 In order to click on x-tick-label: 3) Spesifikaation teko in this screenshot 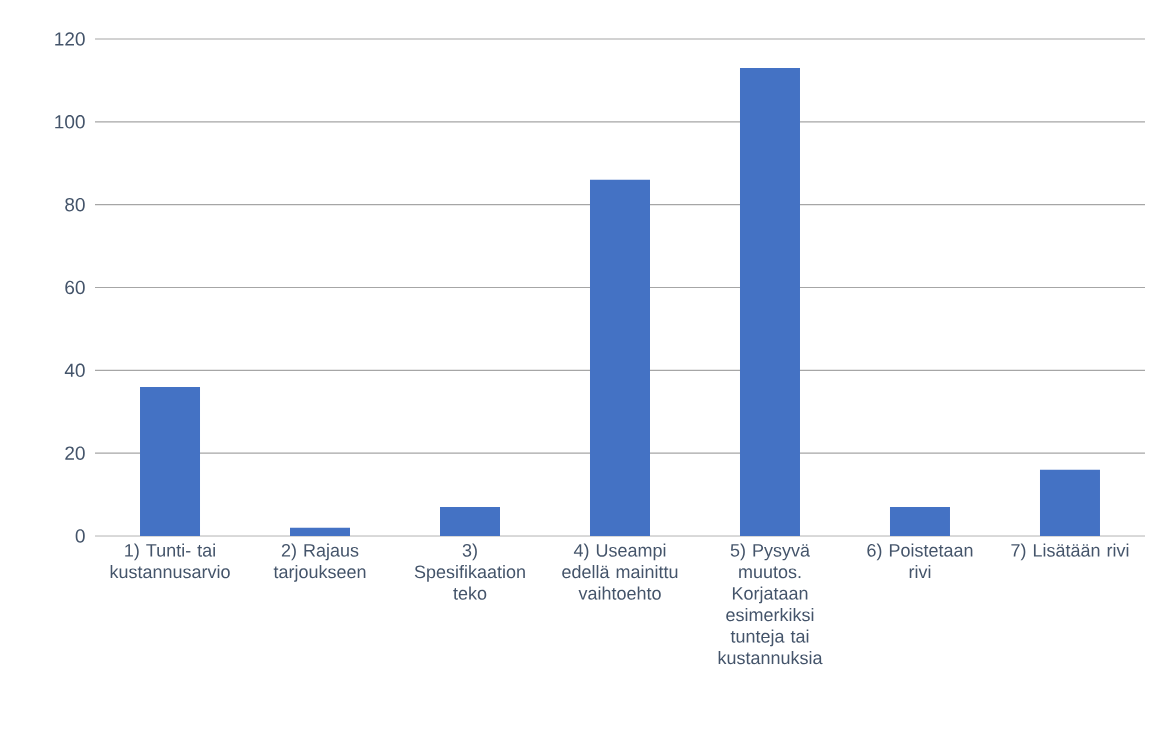, I will do `click(469, 571)`.